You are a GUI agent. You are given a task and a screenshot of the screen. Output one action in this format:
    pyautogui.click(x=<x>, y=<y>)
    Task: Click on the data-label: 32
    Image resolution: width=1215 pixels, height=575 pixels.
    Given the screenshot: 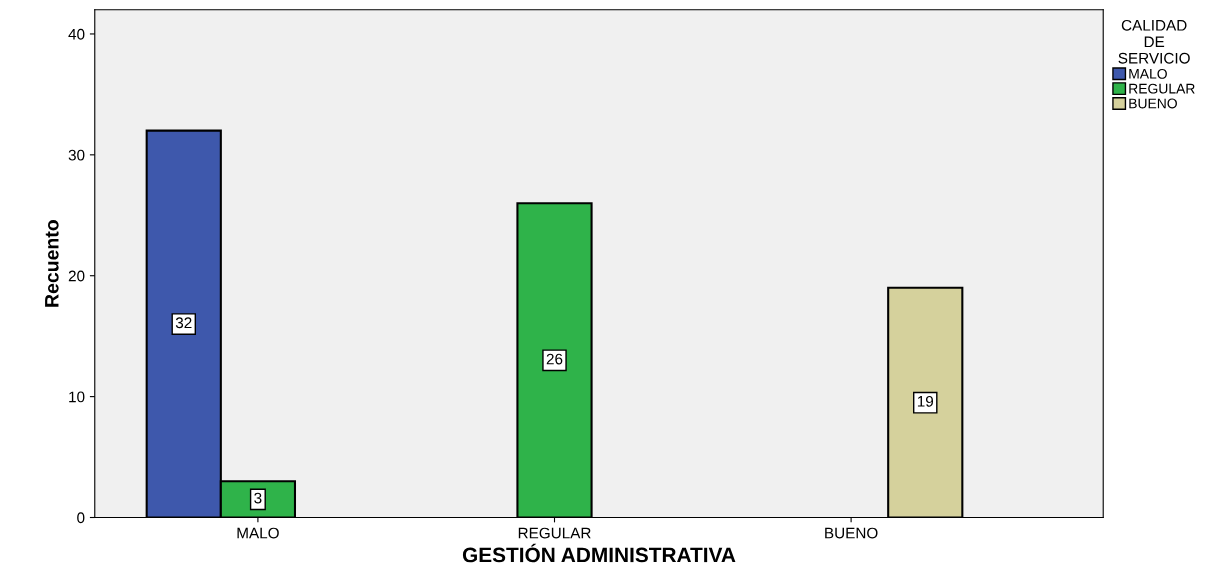 What is the action you would take?
    pyautogui.click(x=183, y=323)
    